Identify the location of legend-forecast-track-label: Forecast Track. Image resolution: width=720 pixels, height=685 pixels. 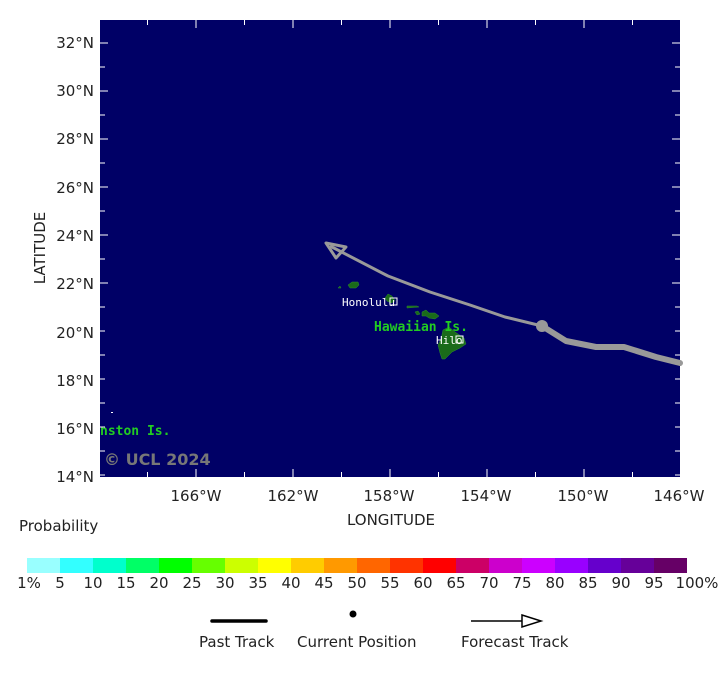
(515, 642).